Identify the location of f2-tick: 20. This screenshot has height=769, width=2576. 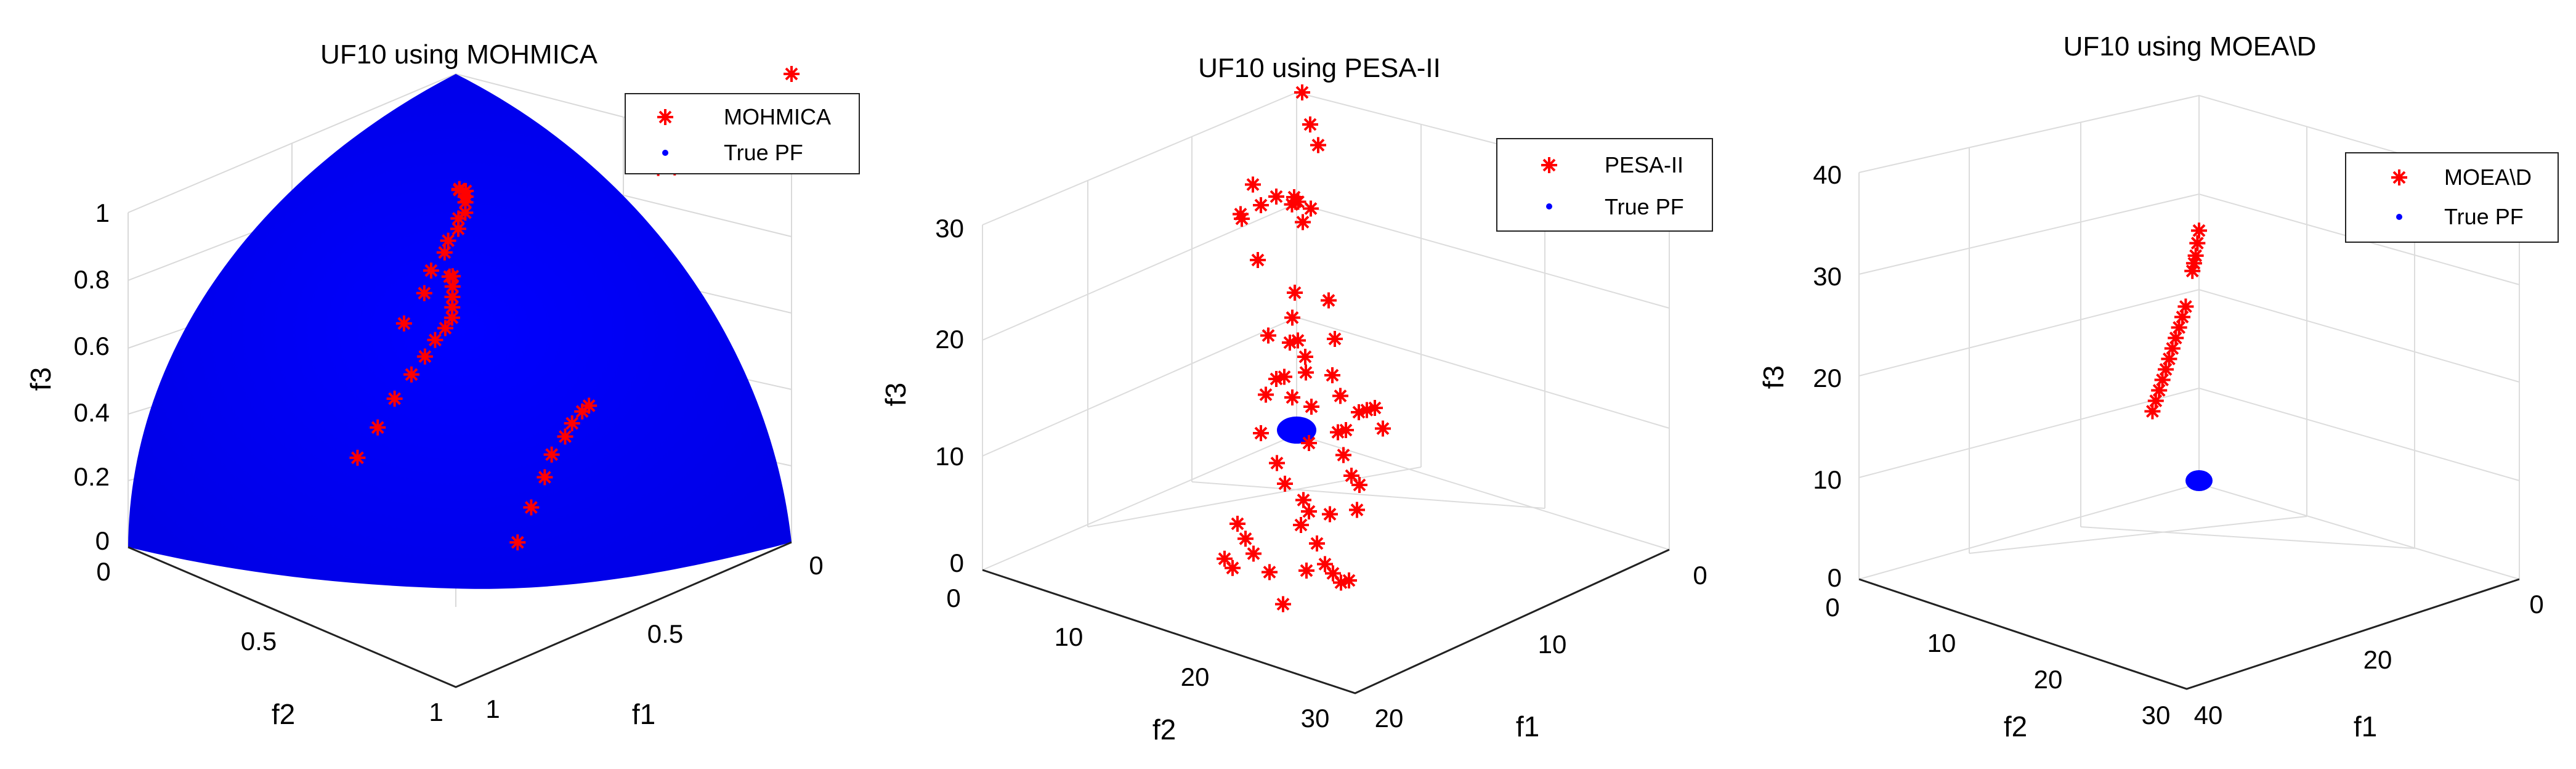
(2048, 680).